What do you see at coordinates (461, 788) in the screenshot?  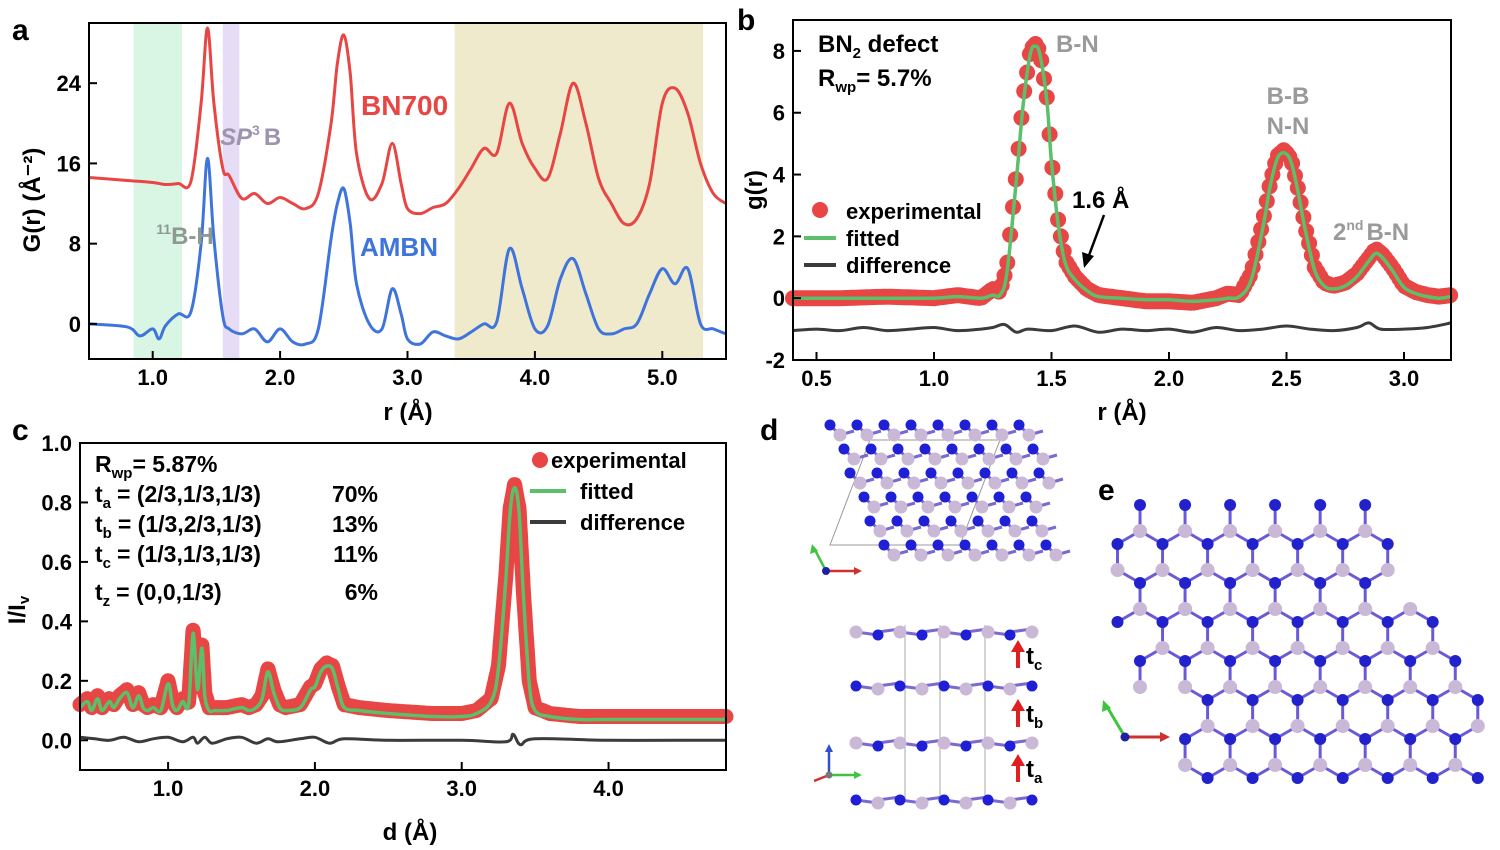 I see `panel-c-xtick-label: 3.0` at bounding box center [461, 788].